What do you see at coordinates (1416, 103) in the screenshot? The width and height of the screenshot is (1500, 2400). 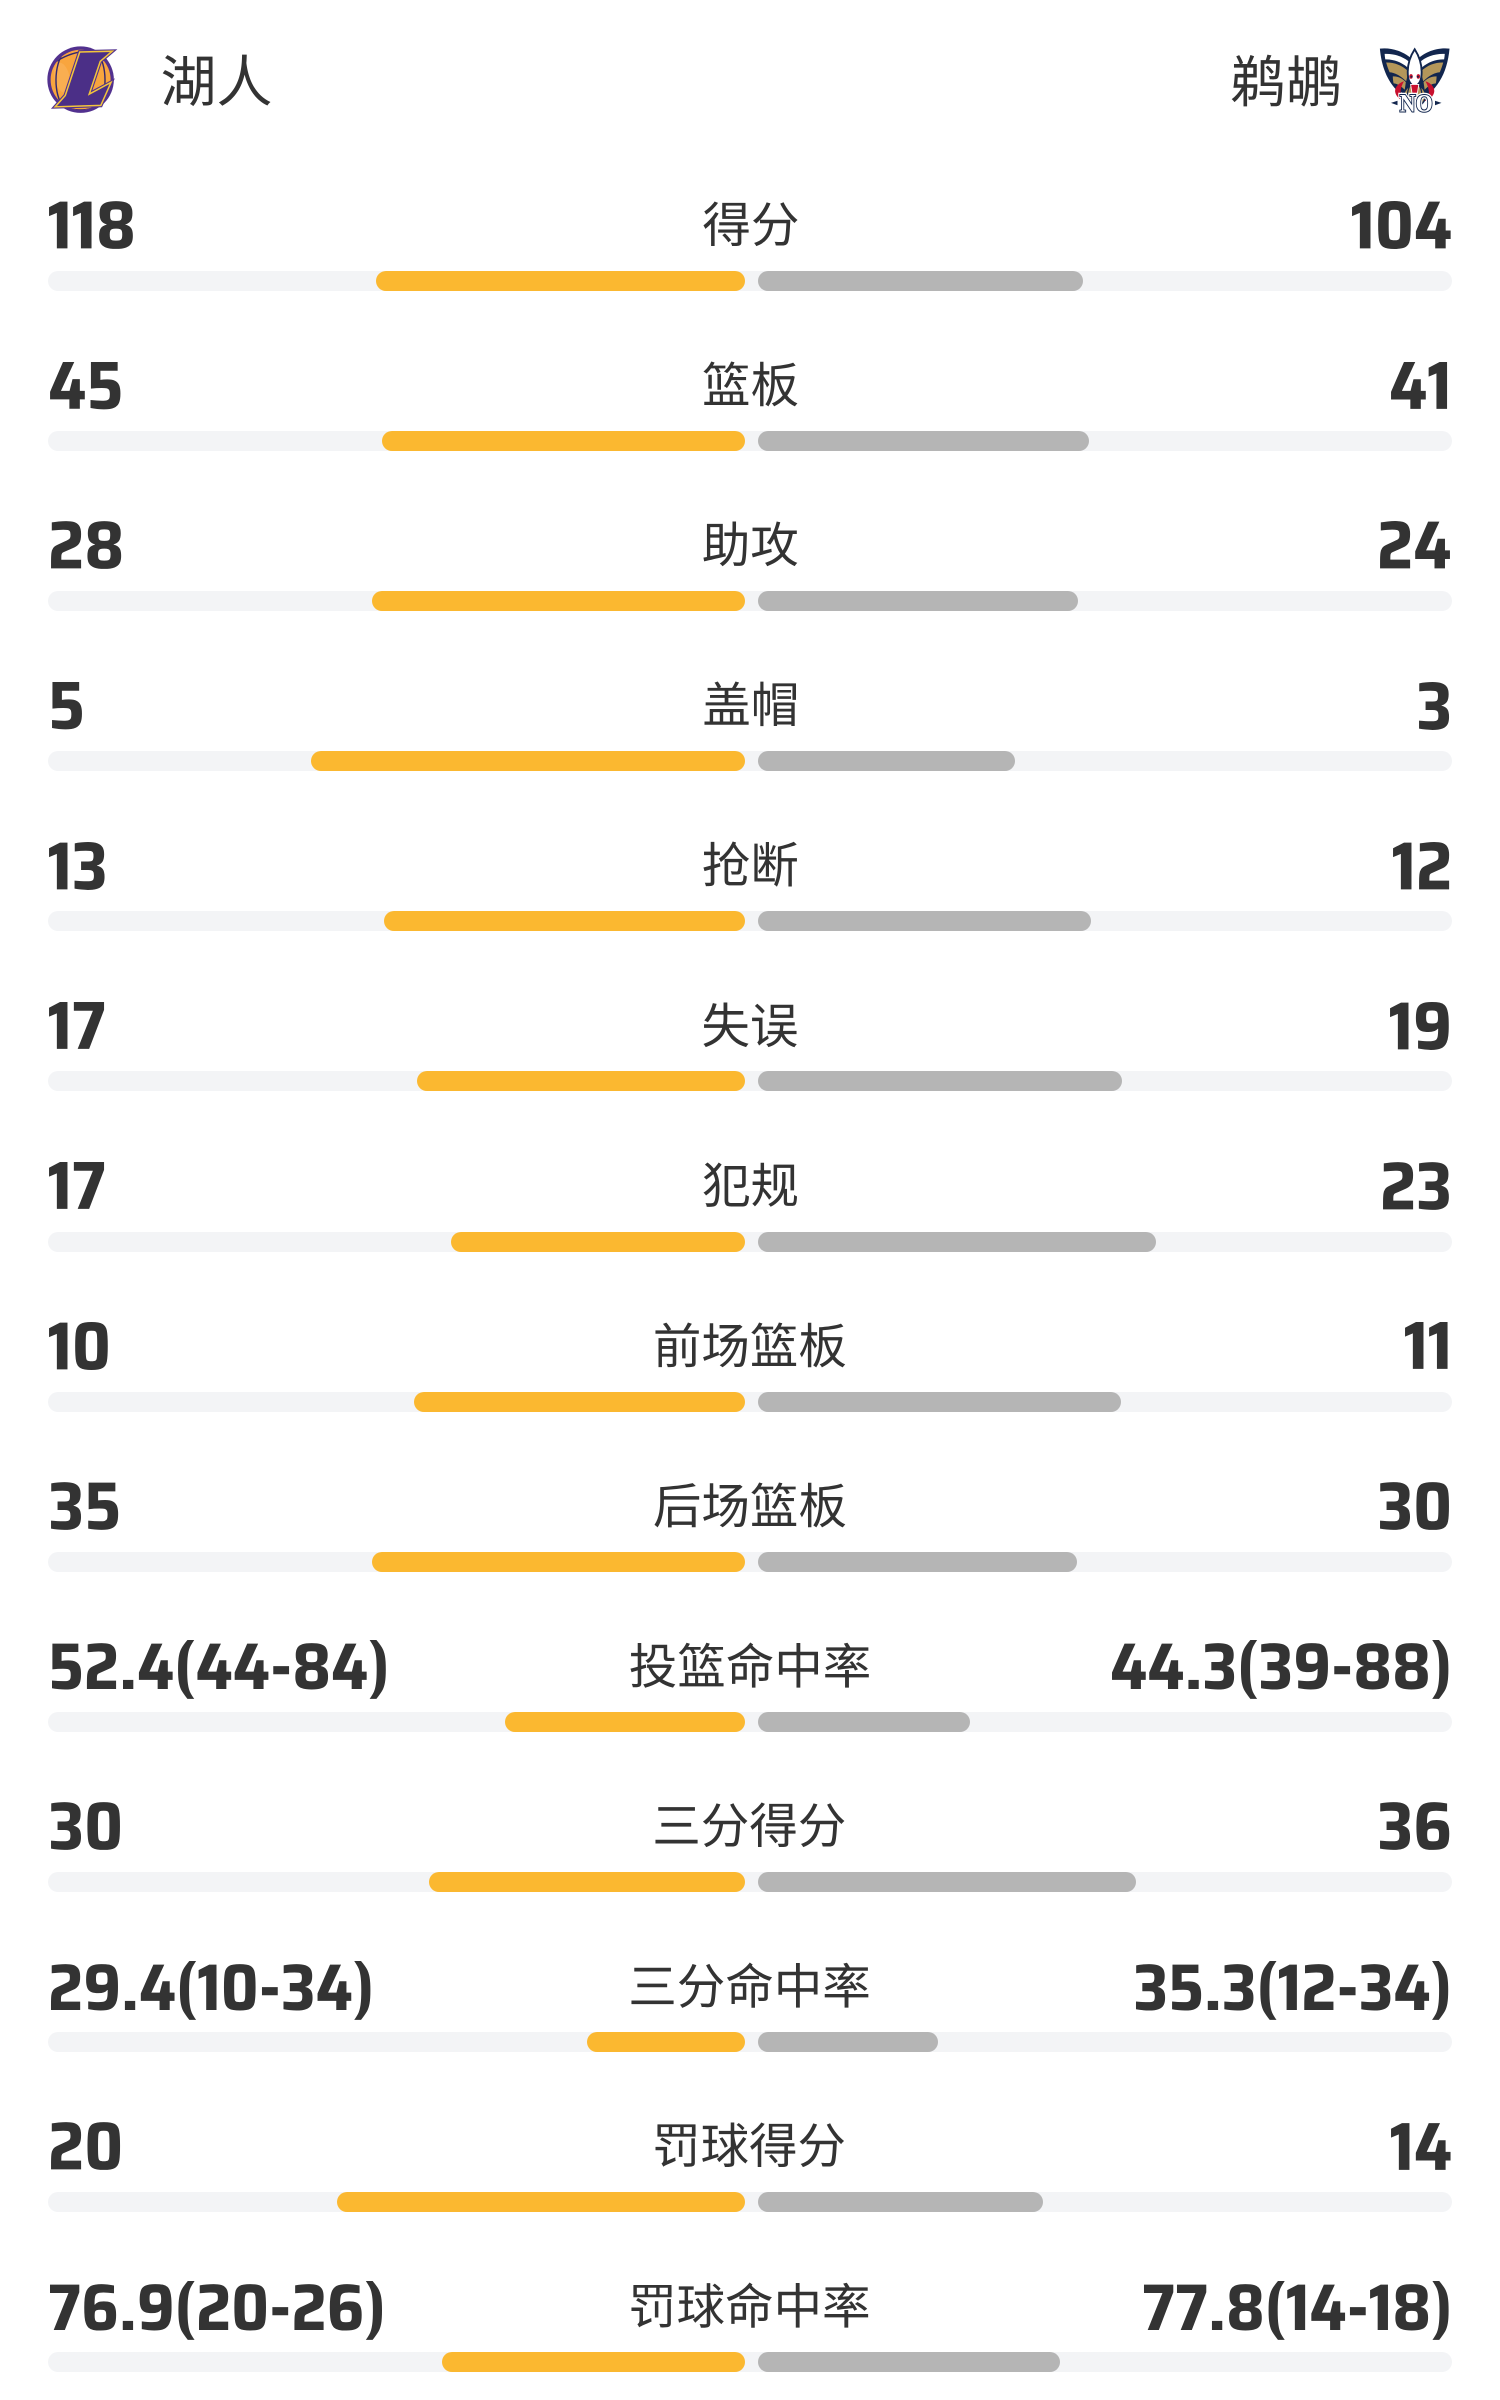 I see `svg-text: NO` at bounding box center [1416, 103].